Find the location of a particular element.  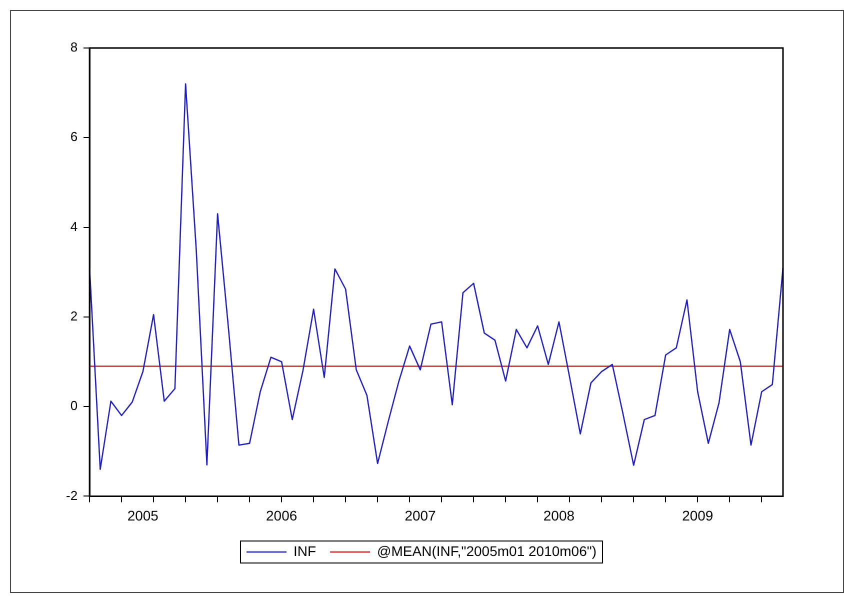

x-tick-label: 2007 is located at coordinates (420, 515).